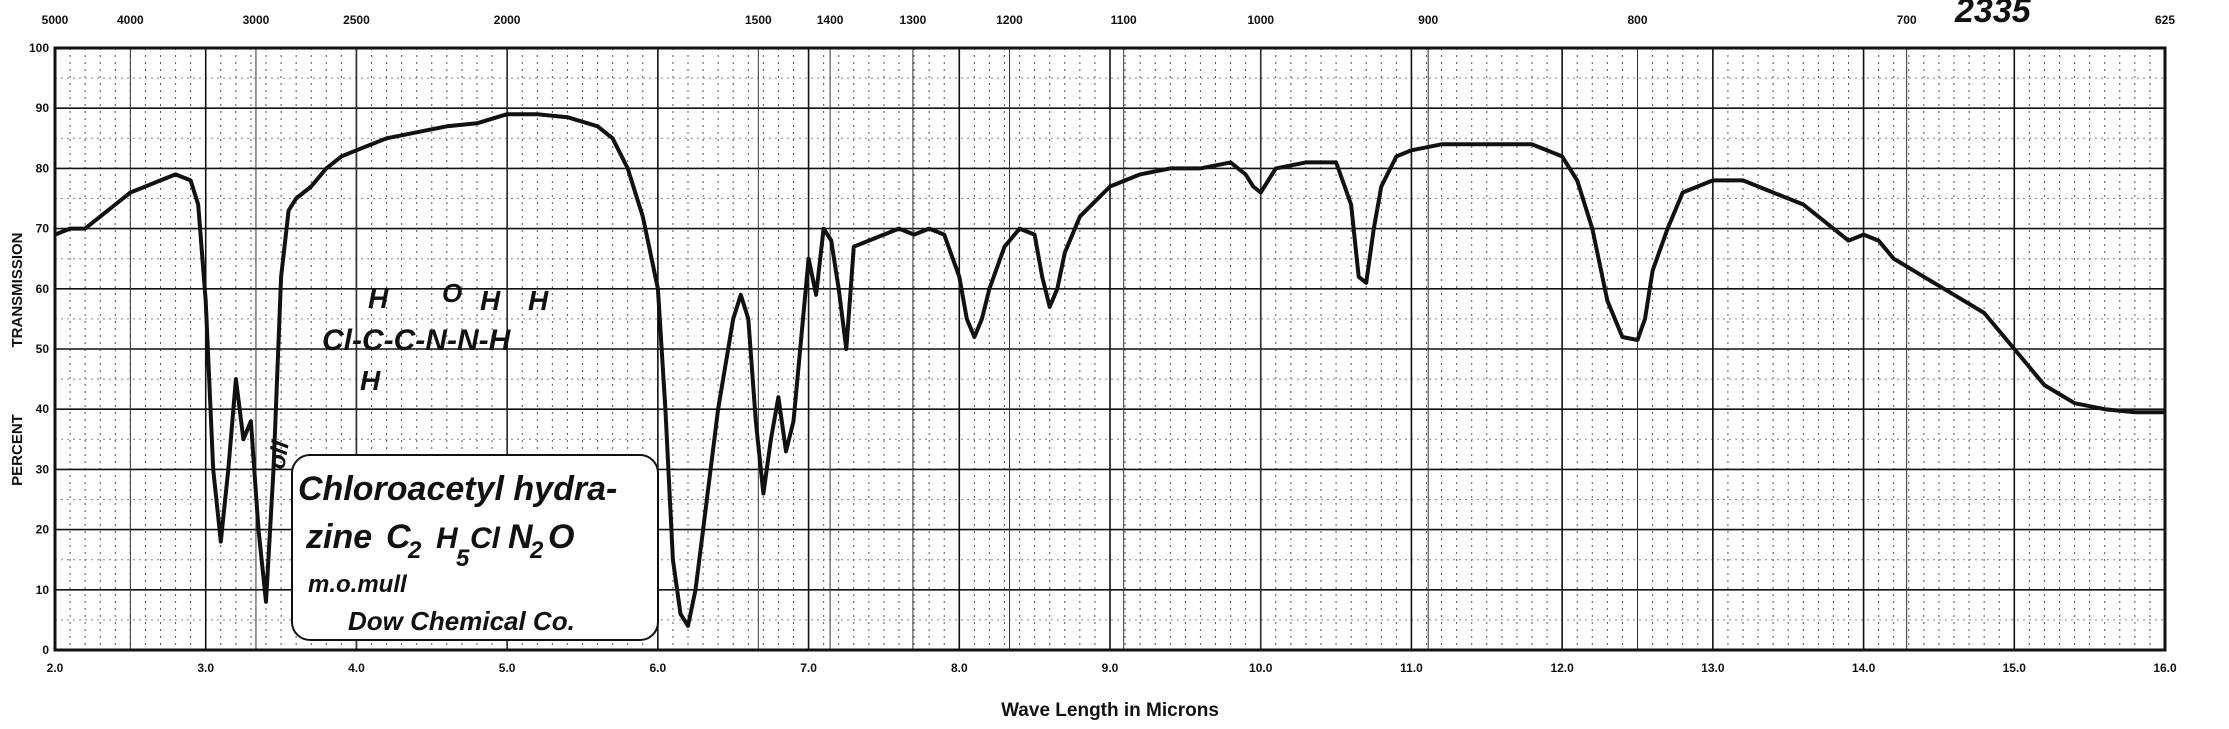 This screenshot has width=2229, height=729. Describe the element at coordinates (43, 289) in the screenshot. I see `y-tick-label: 60` at that location.